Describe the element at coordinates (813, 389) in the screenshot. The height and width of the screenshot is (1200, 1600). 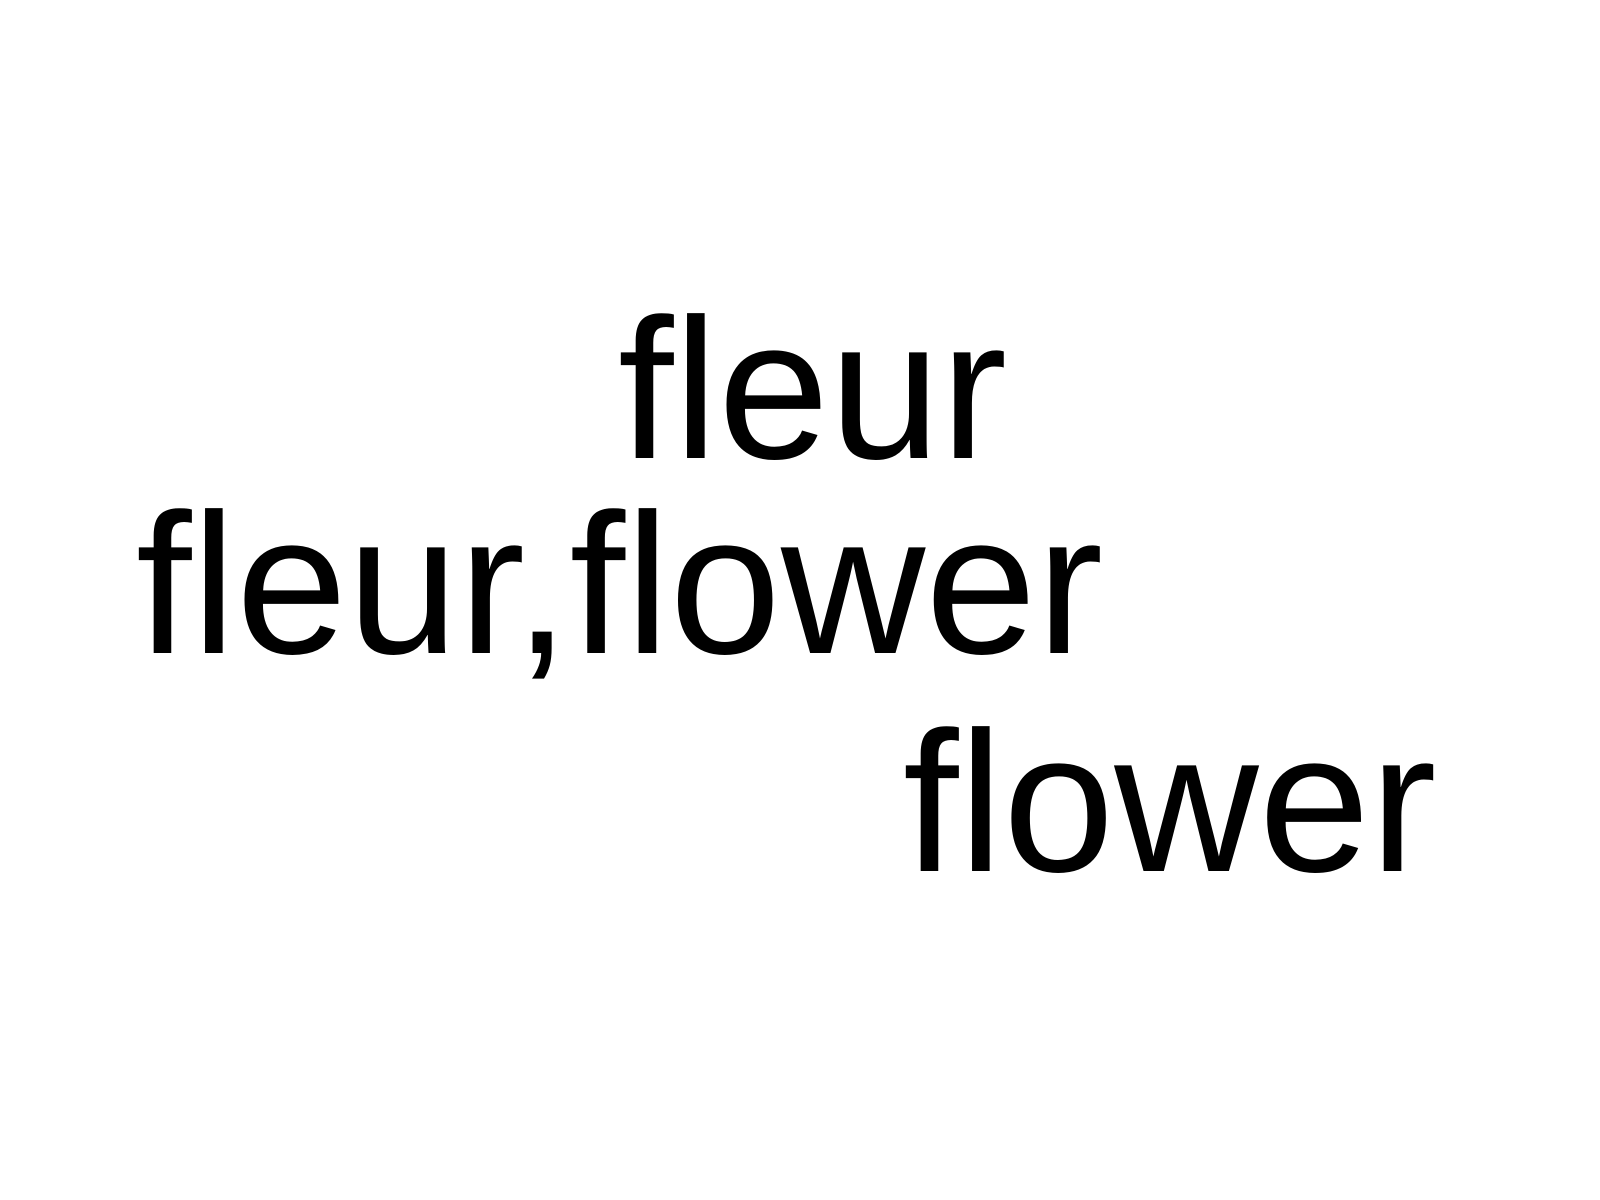
I see `word-fleur: fleur` at that location.